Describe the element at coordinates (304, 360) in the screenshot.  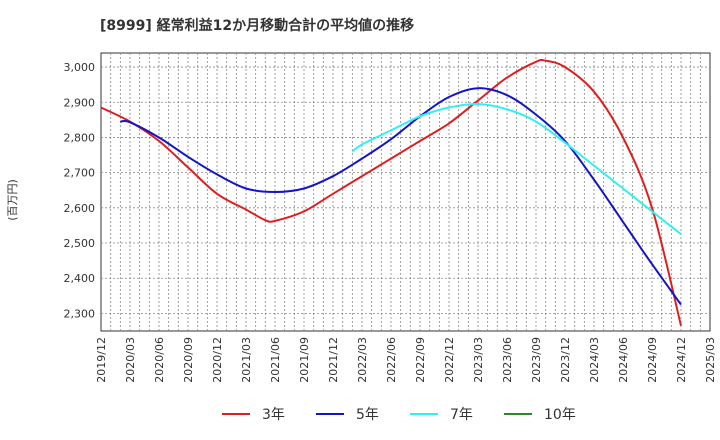
I see `x-tick-label: 2021/09` at that location.